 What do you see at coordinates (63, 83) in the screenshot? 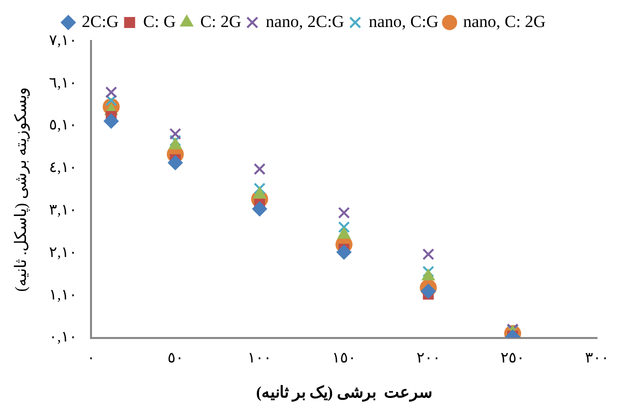
I see `y-tick-label: ٦,١٠` at bounding box center [63, 83].